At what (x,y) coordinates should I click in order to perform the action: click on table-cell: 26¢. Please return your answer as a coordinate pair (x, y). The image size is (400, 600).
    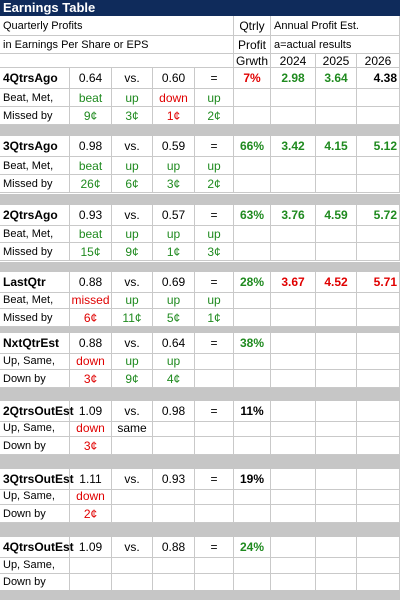
    Looking at the image, I should click on (91, 184).